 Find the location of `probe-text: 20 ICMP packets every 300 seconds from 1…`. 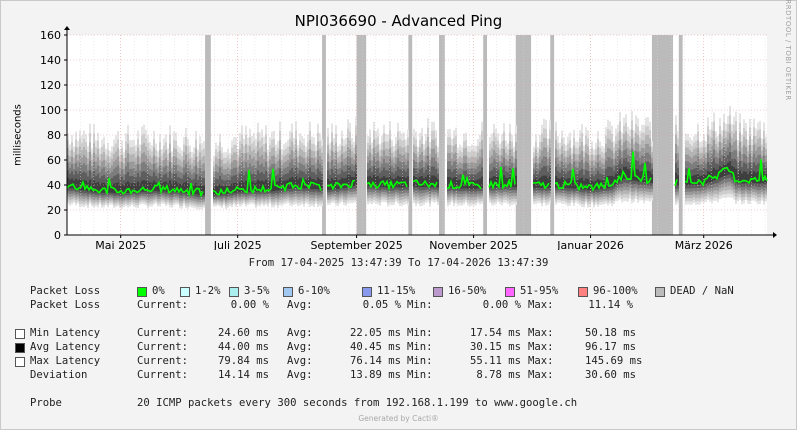

probe-text: 20 ICMP packets every 300 seconds from 1… is located at coordinates (357, 403).